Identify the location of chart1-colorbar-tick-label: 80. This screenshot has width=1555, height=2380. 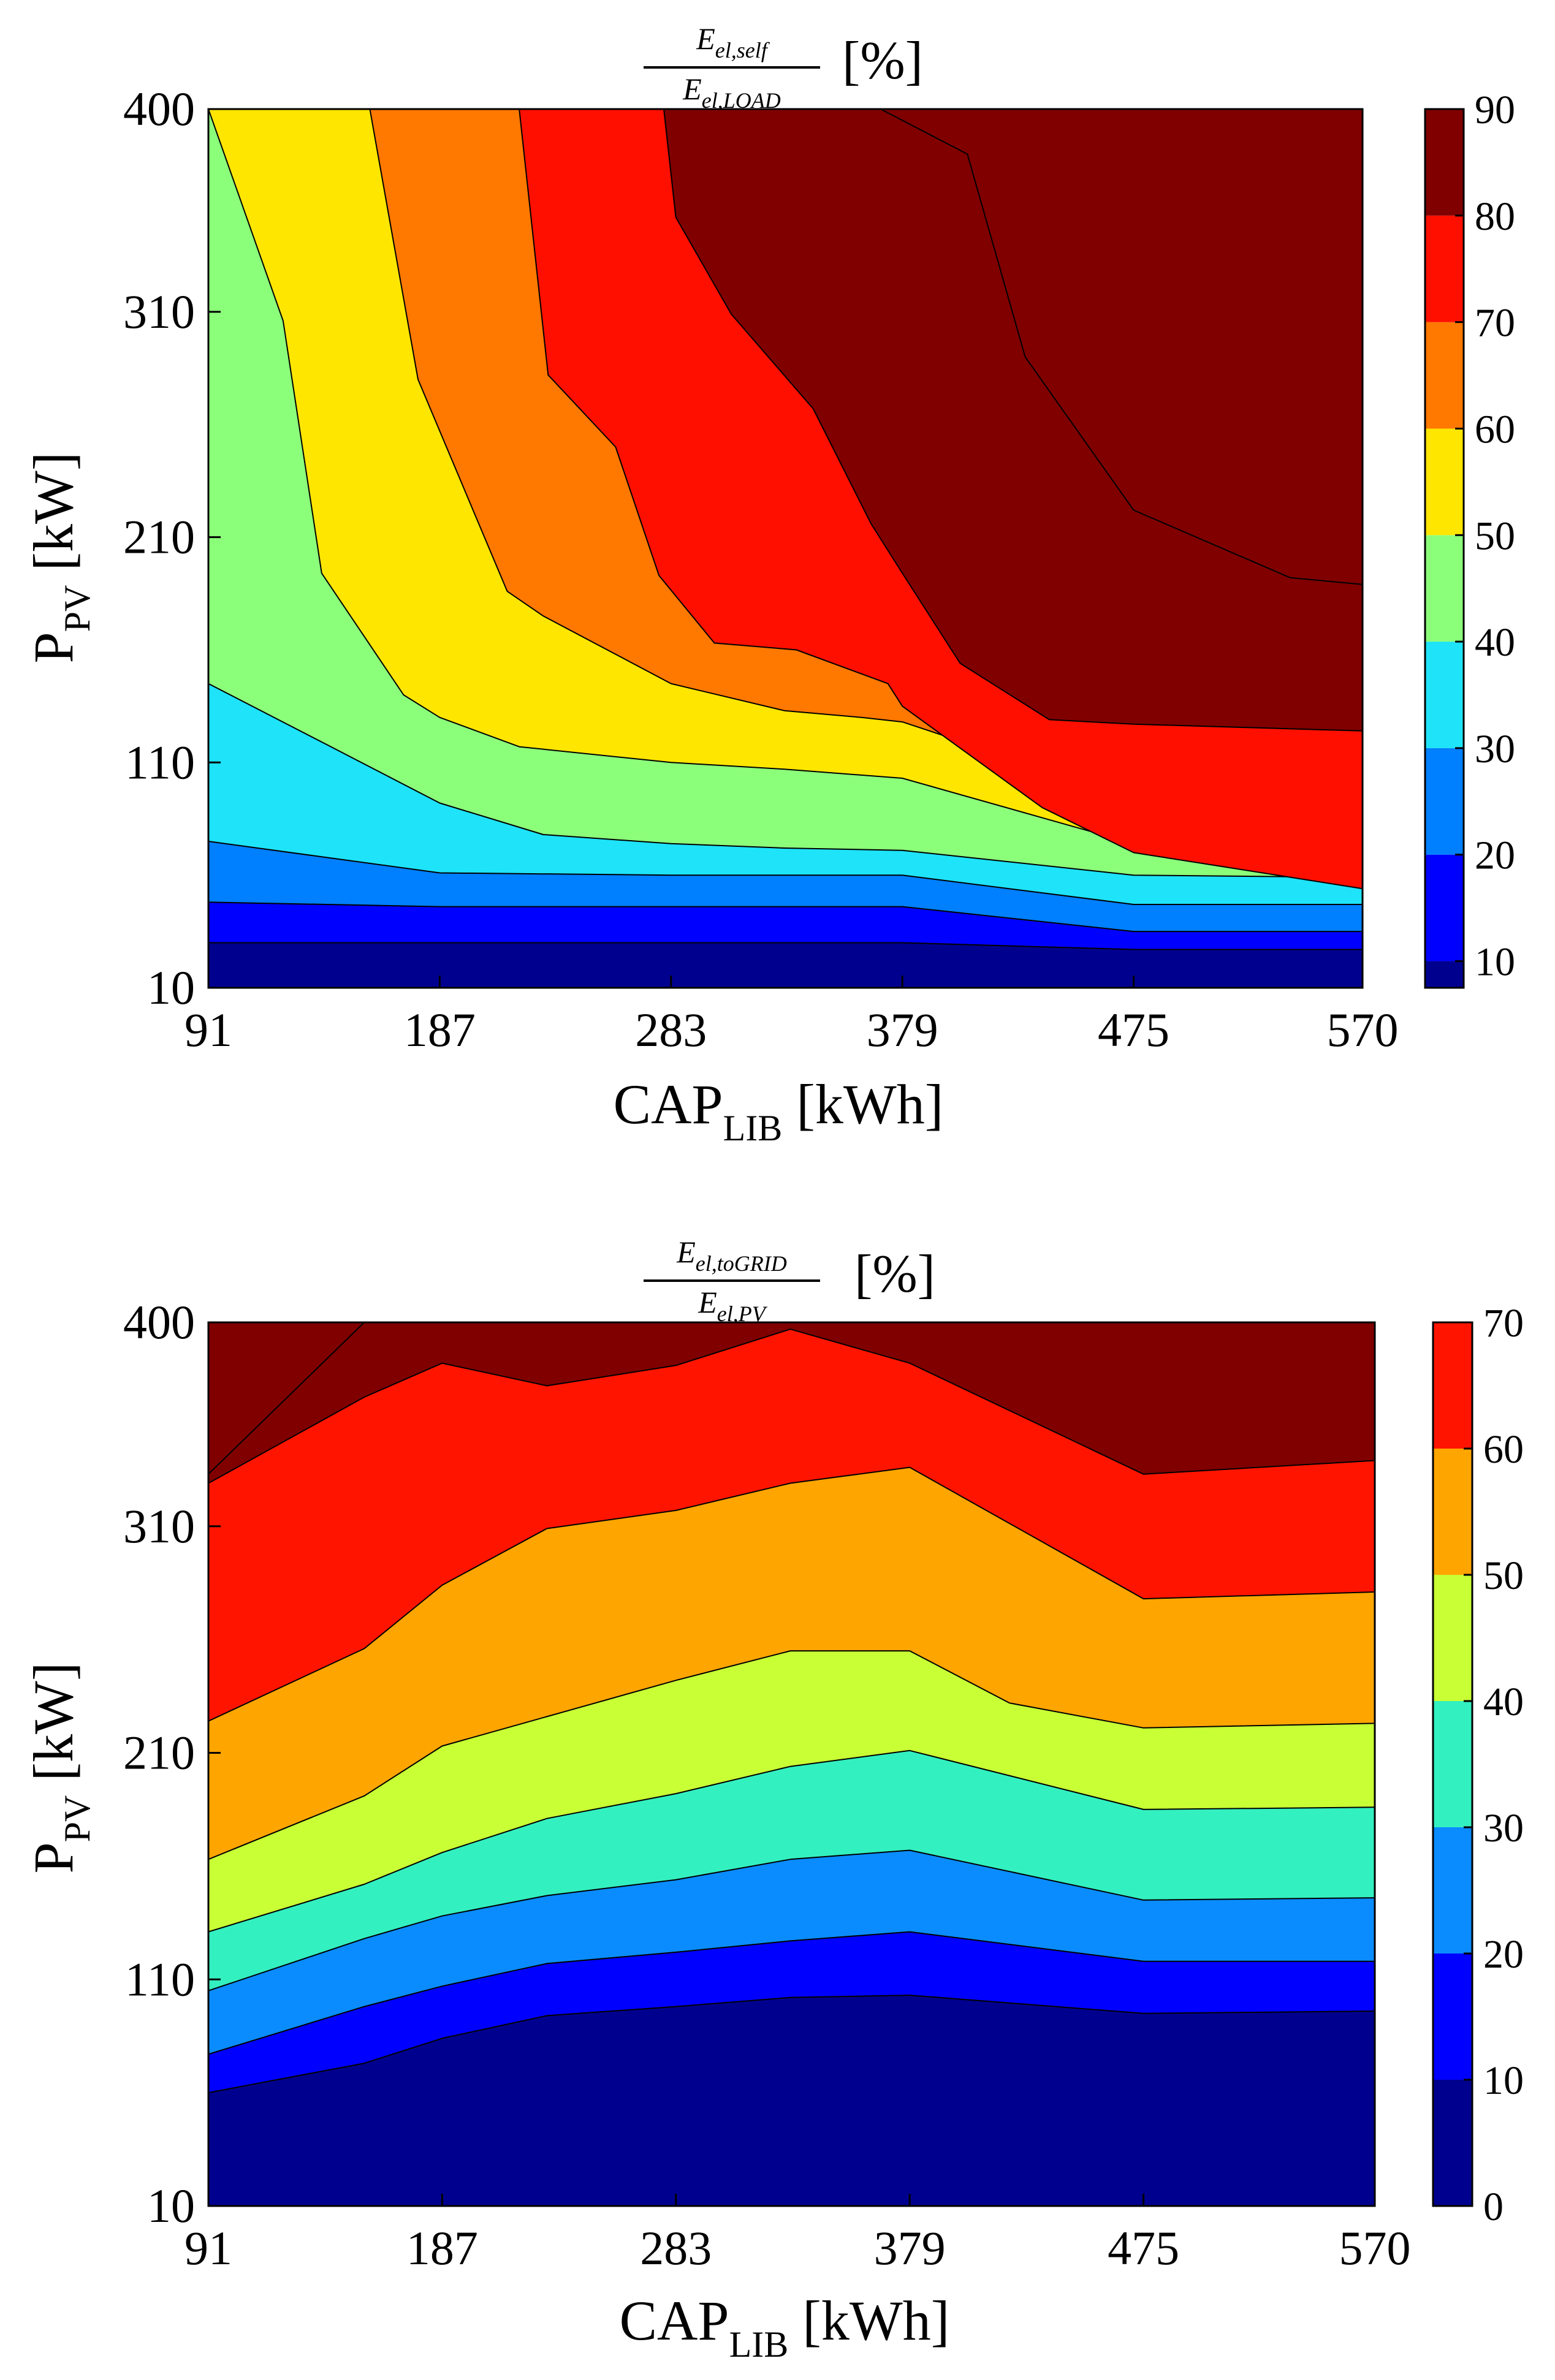
(1495, 216).